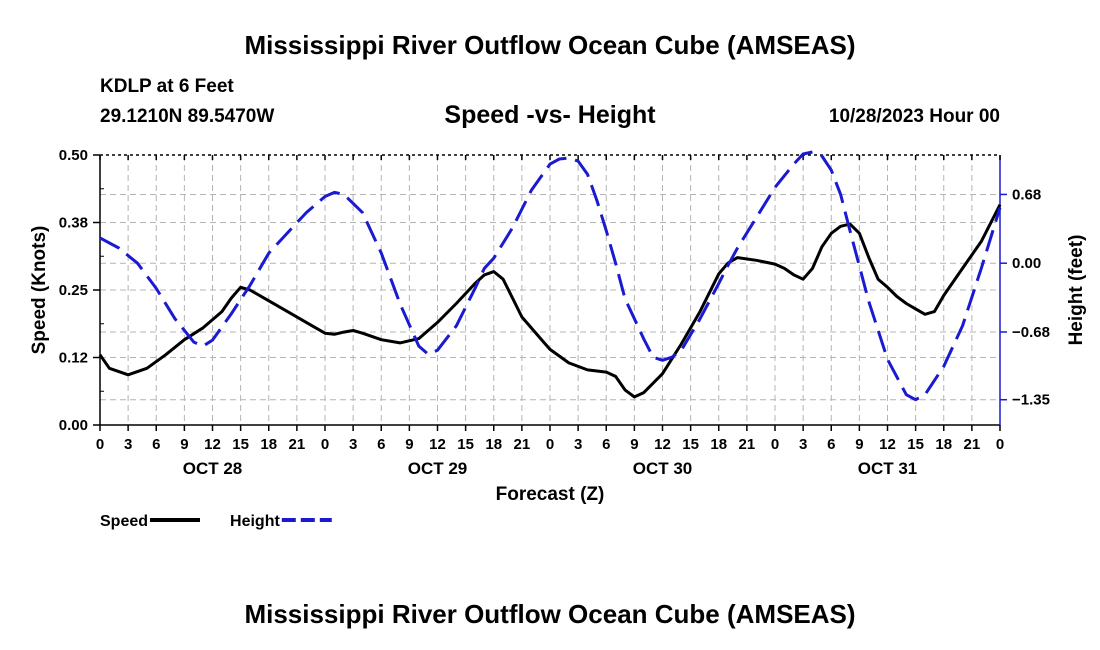  What do you see at coordinates (39, 290) in the screenshot?
I see `y-axis-title: Speed (Knots)` at bounding box center [39, 290].